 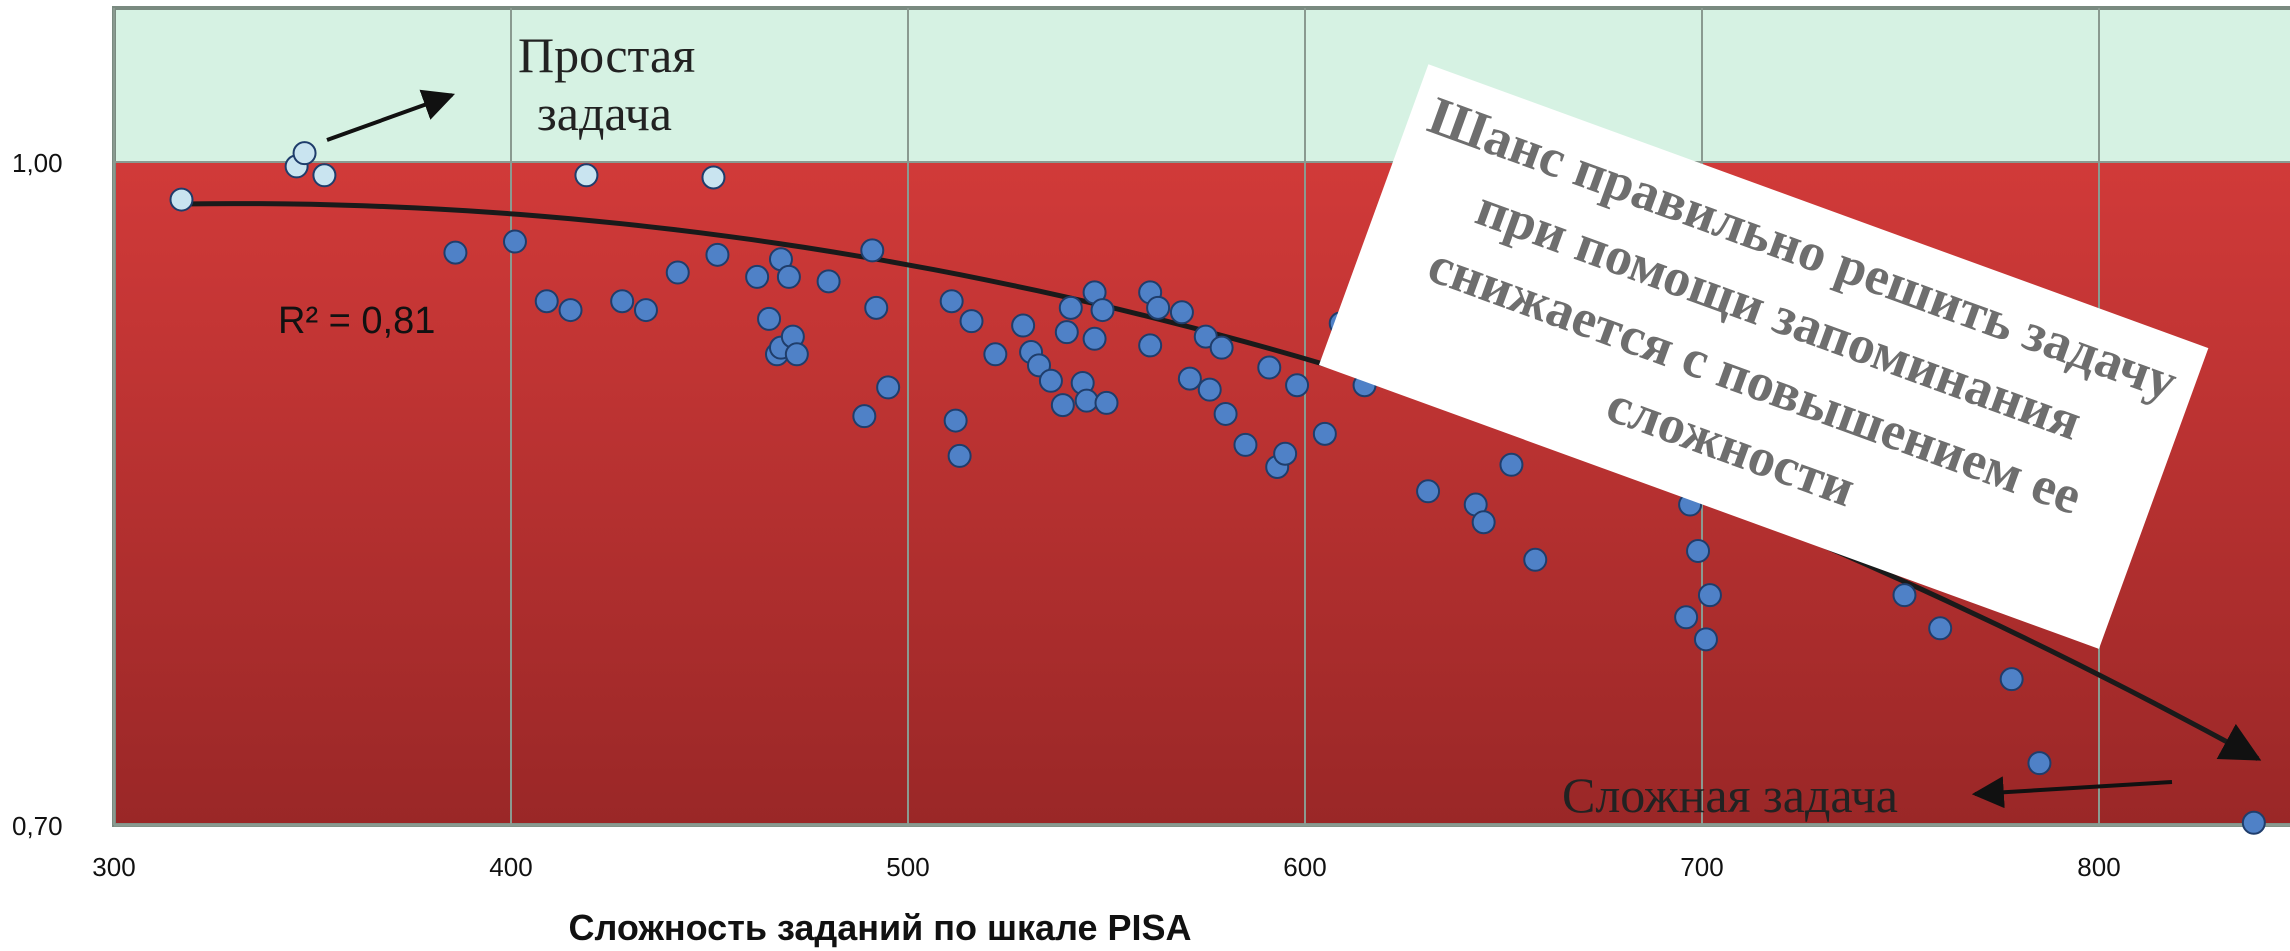 What do you see at coordinates (604, 113) in the screenshot?
I see `easy-task-label-line2: задача` at bounding box center [604, 113].